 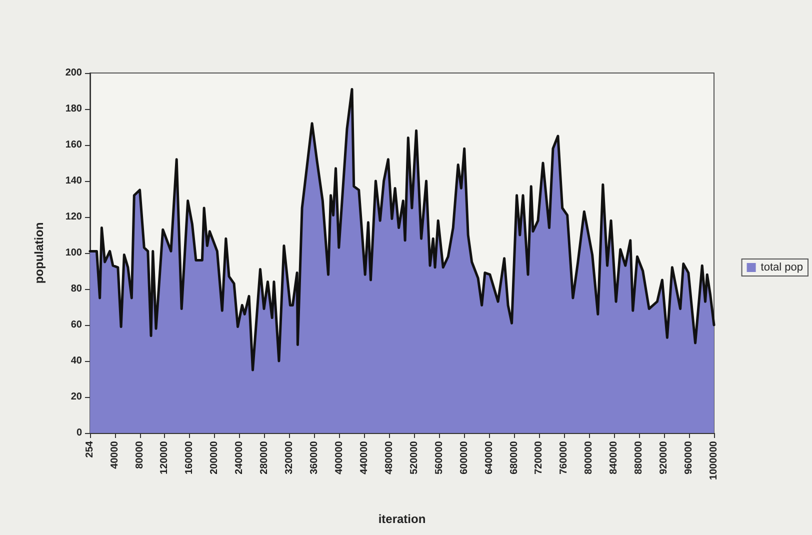 What do you see at coordinates (73, 145) in the screenshot?
I see `y-tick-label: 160` at bounding box center [73, 145].